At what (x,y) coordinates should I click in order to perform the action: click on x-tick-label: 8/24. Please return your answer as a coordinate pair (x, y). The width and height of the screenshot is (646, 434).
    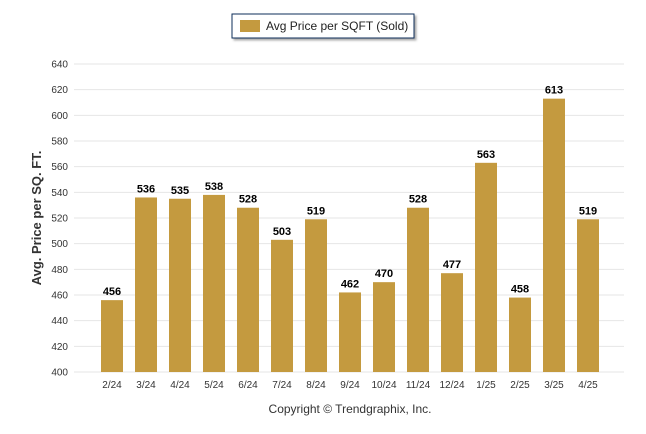
    Looking at the image, I should click on (316, 385).